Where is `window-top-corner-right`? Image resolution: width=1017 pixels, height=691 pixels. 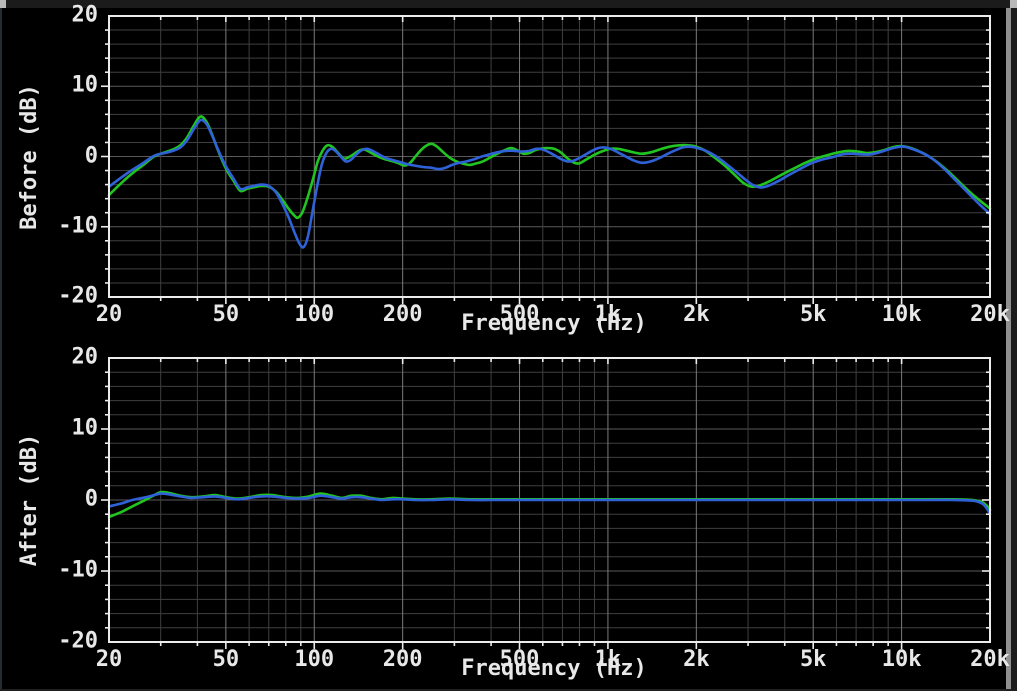
window-top-corner-right is located at coordinates (1013, 4).